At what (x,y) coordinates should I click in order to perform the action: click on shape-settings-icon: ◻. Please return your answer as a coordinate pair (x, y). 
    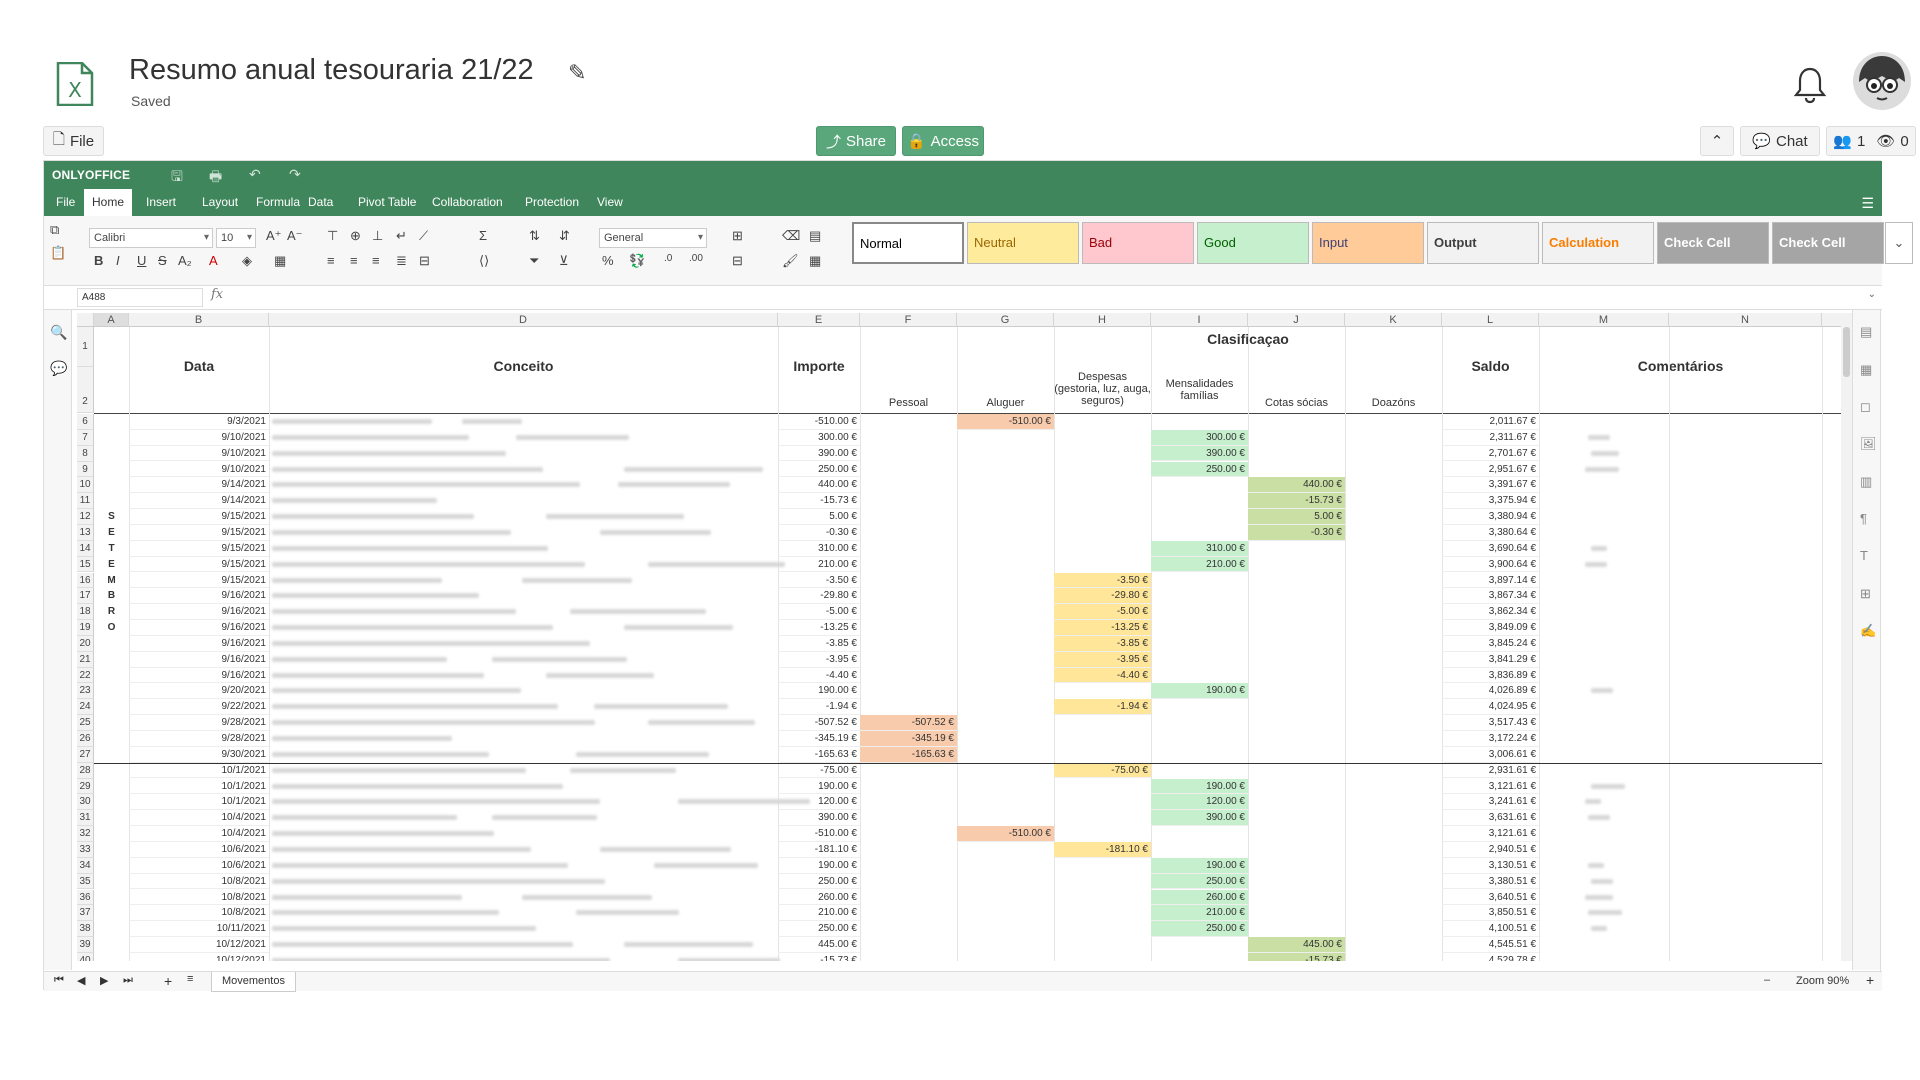
    Looking at the image, I should click on (1865, 406).